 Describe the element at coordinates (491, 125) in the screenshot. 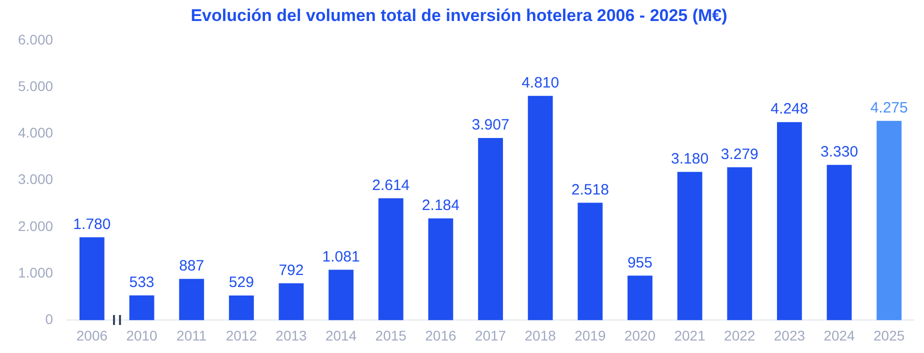

I see `data-label: 3.907` at that location.